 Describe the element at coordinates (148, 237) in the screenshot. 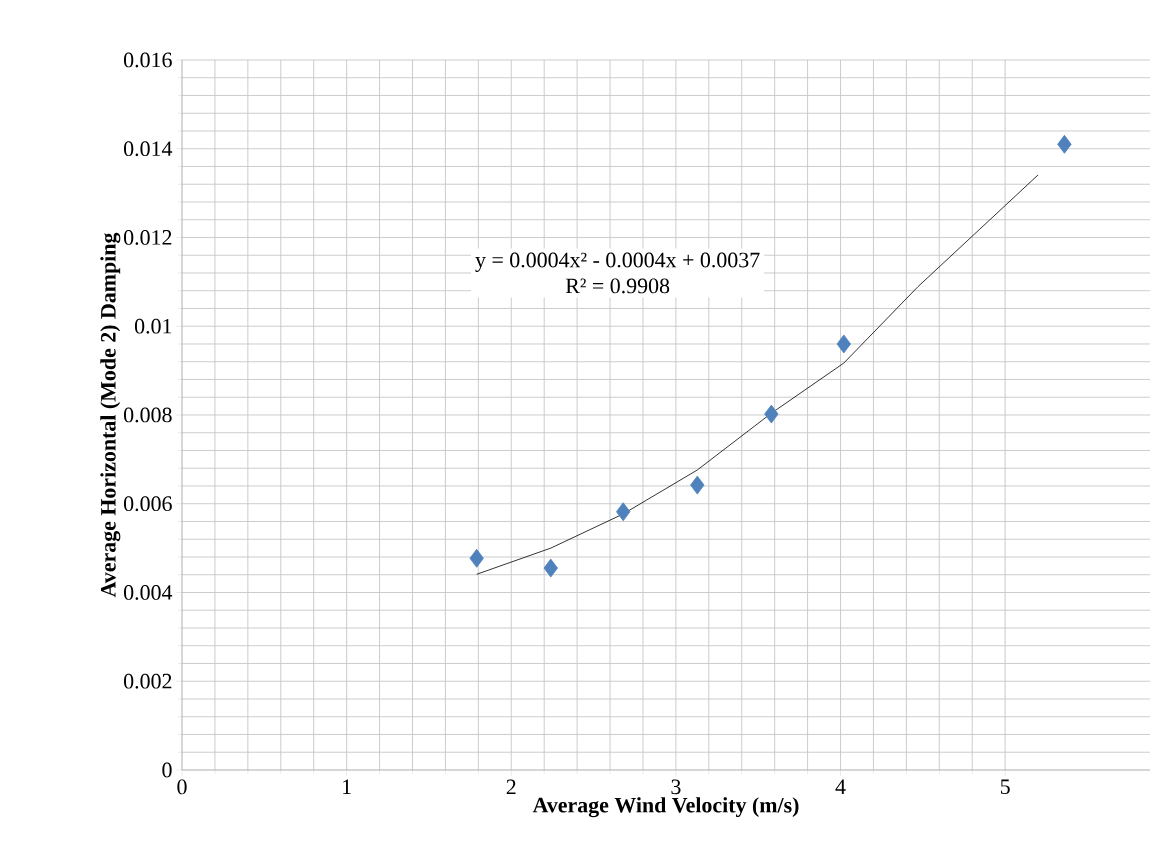

I see `y-tick-label: 0.012` at that location.